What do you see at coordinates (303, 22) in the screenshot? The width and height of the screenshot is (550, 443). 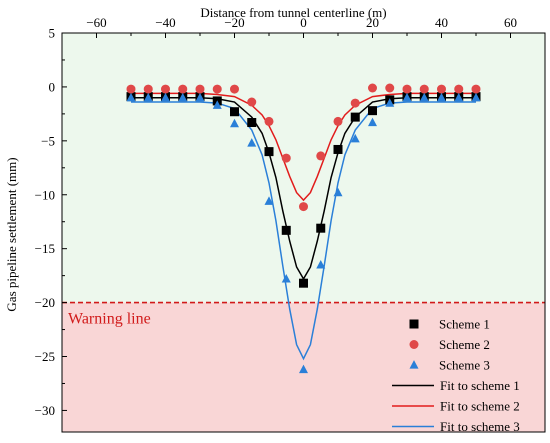 I see `x-tick-label: 0` at bounding box center [303, 22].